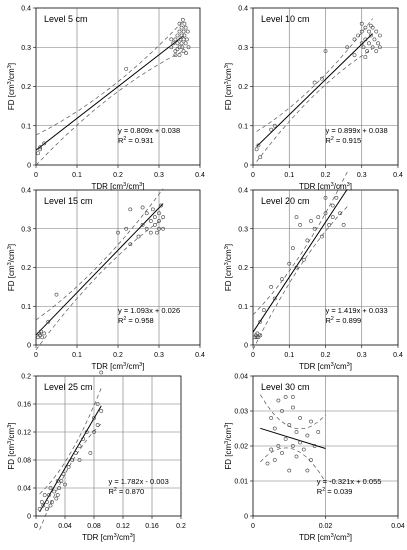  Describe the element at coordinates (335, 491) in the screenshot. I see `r-squared: R2 = 0.039` at that location.